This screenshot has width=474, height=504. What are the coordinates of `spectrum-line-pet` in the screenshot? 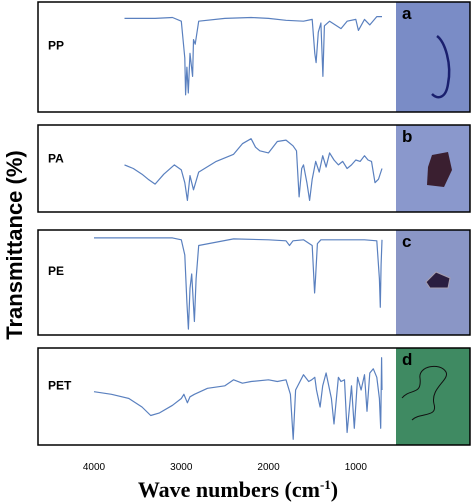 It's located at (238, 398).